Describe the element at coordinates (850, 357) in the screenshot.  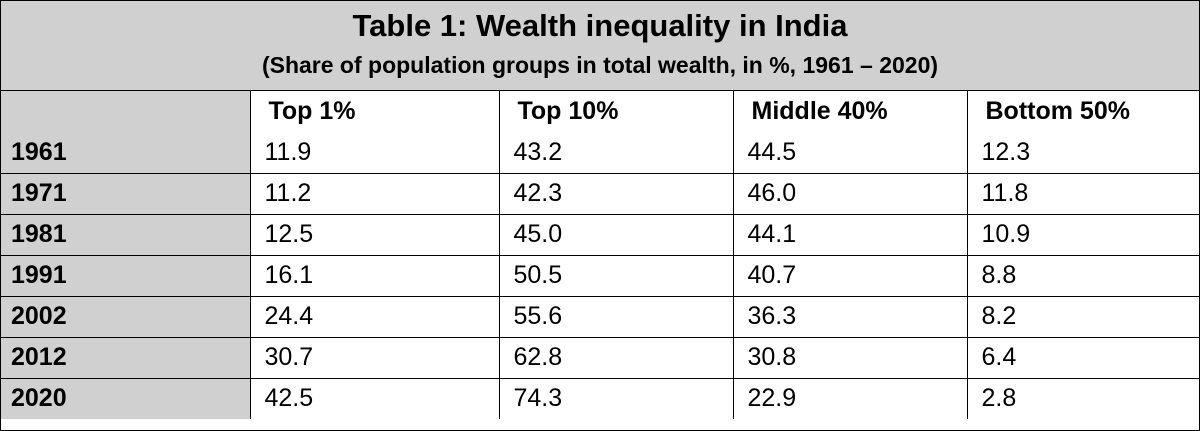
I see `cell-middle-40: 30.8` at that location.